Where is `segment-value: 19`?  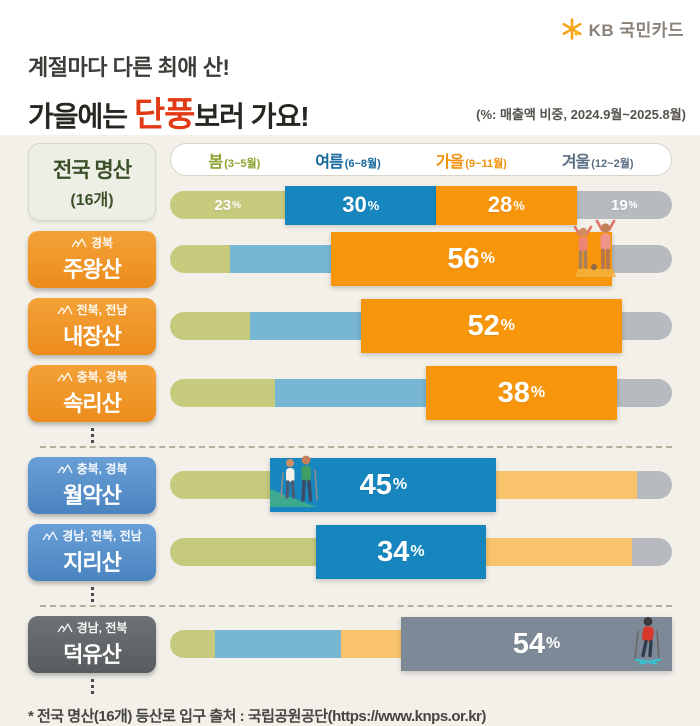
segment-value: 19 is located at coordinates (619, 205).